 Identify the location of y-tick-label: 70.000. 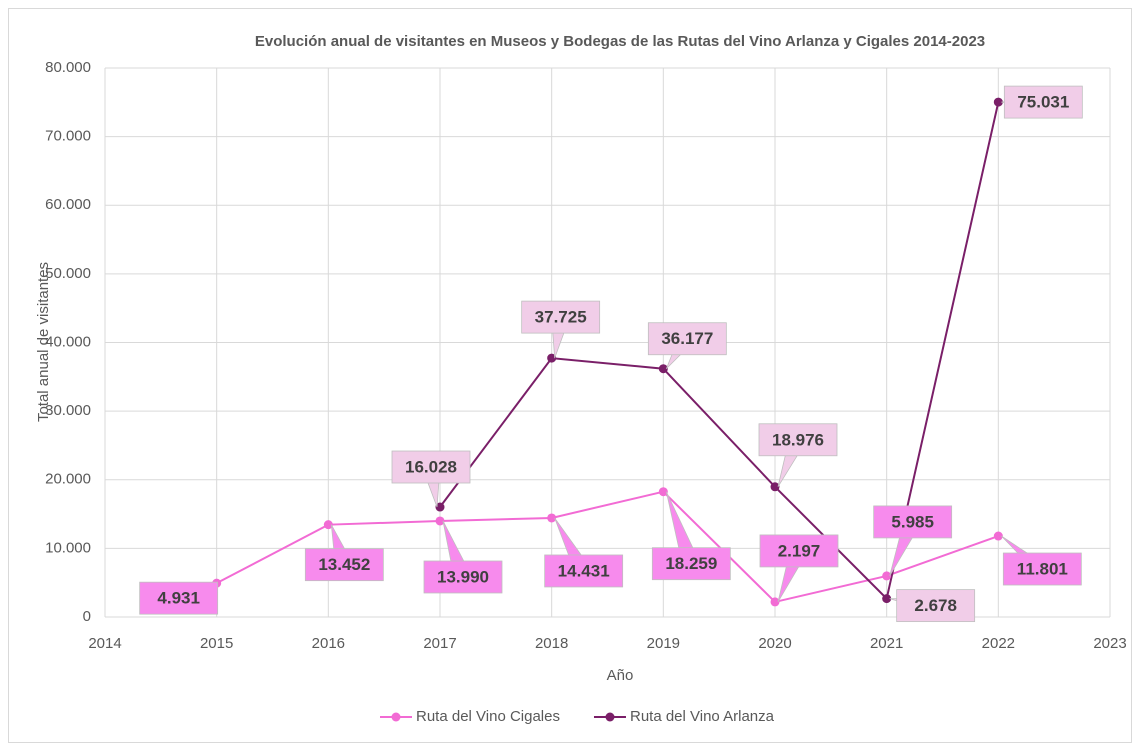
(68, 136).